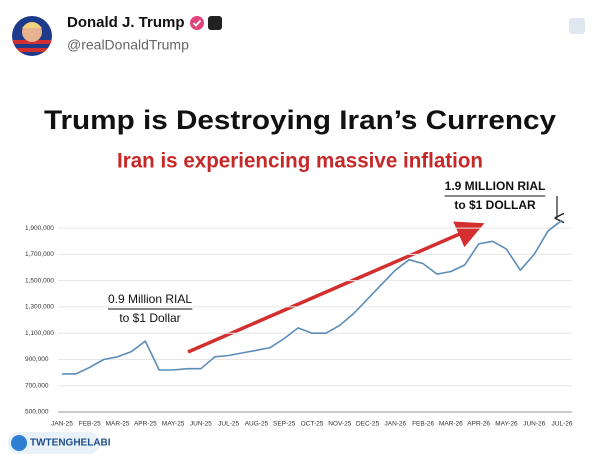 This screenshot has width=600, height=463. I want to click on y-tick-label: 1,500,000, so click(39, 280).